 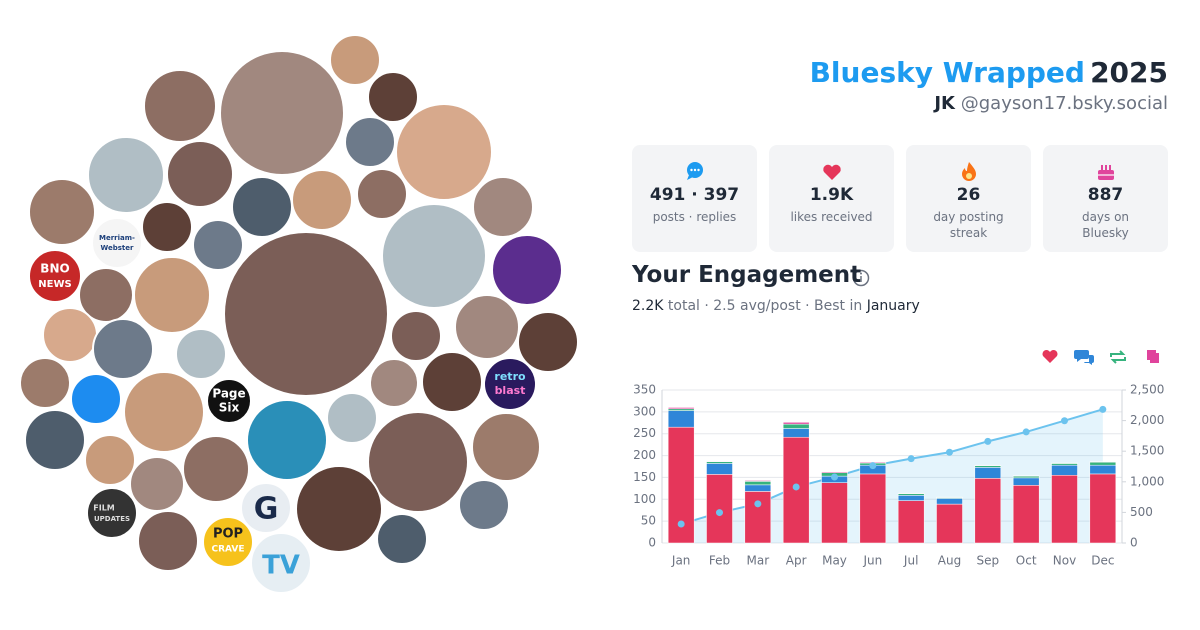 What do you see at coordinates (1147, 451) in the screenshot?
I see `y2-tick-label: 1,500` at bounding box center [1147, 451].